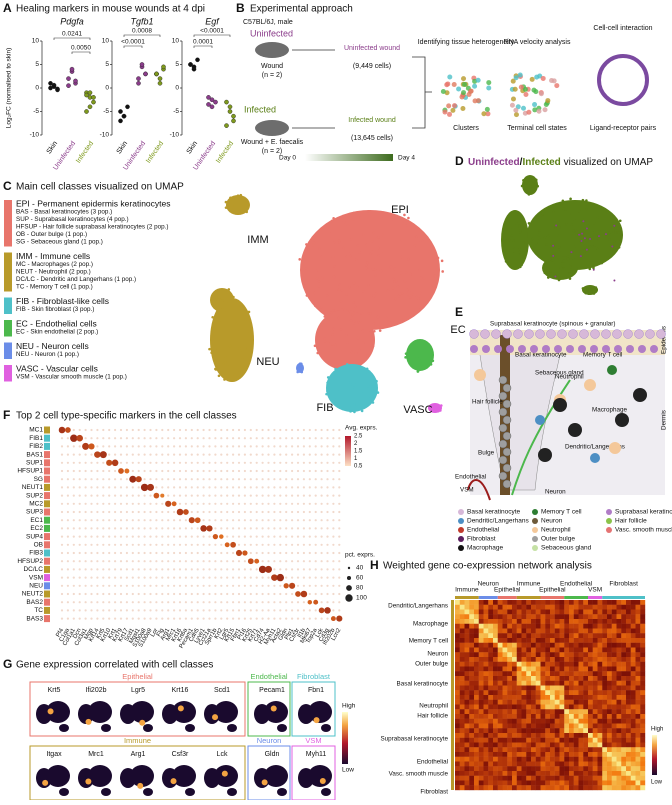  I want to click on column-group-label: Fibroblast, so click(623, 584).